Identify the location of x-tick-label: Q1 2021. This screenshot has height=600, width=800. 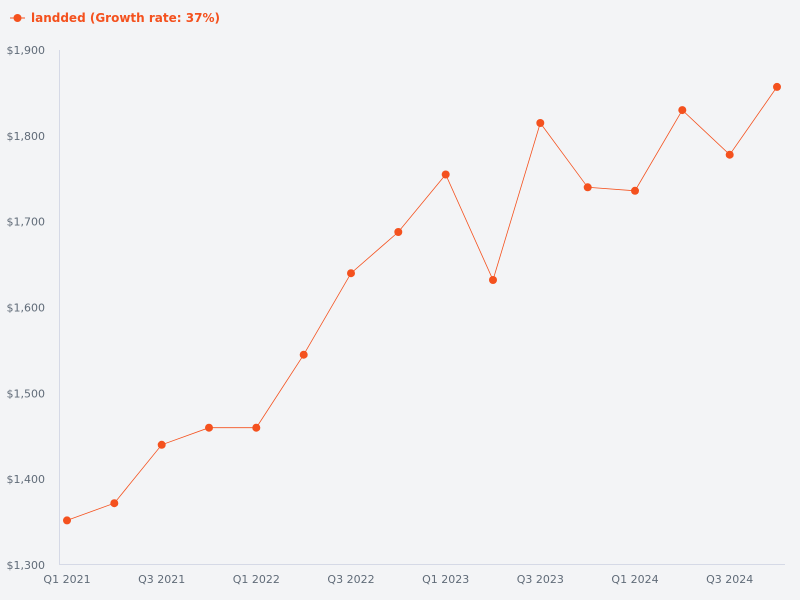
(66, 579).